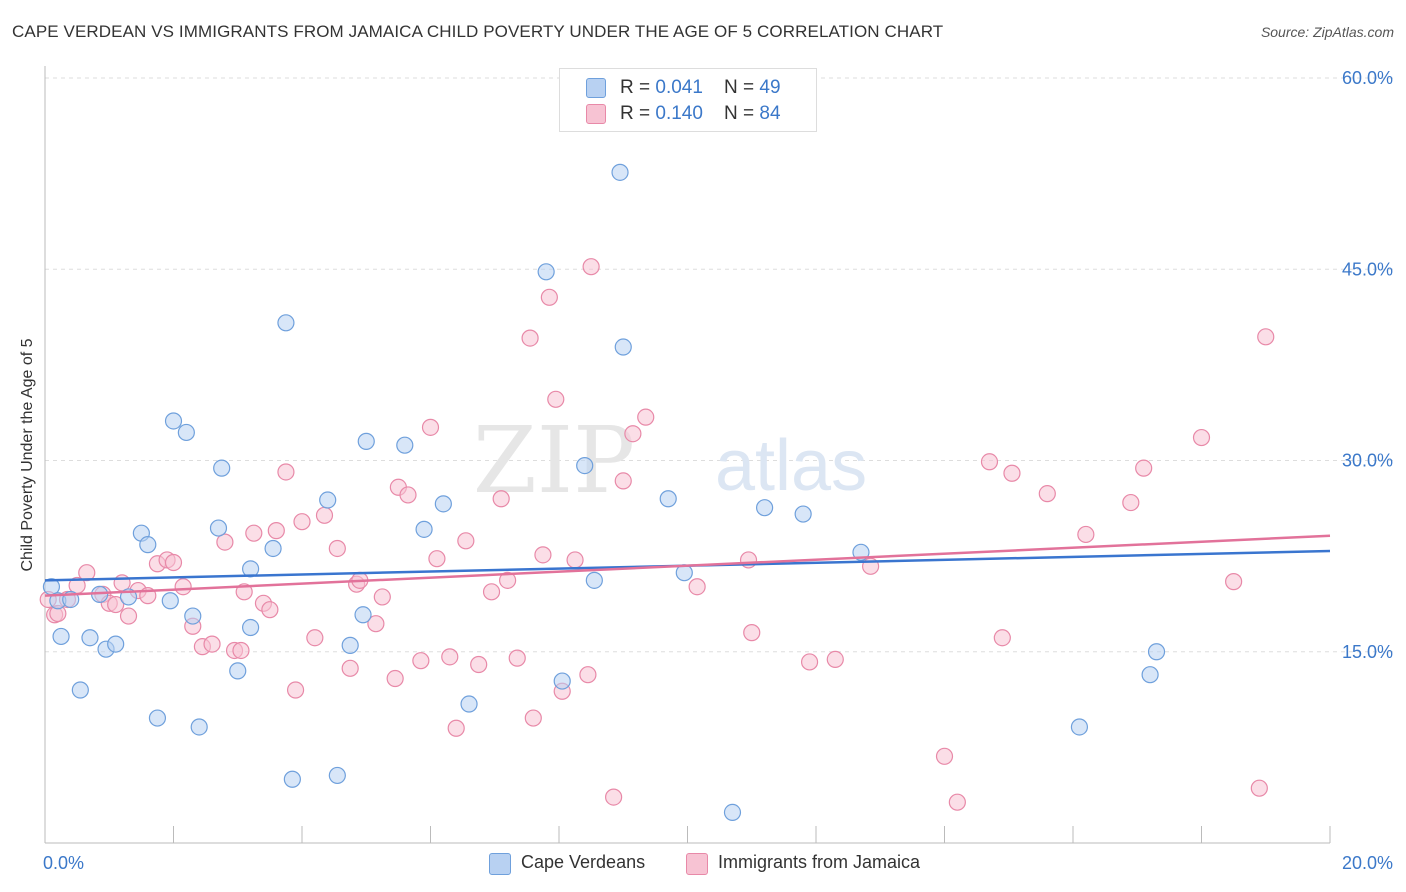 This screenshot has width=1406, height=892. Describe the element at coordinates (791, 466) in the screenshot. I see `watermark-atlas: atlas` at that location.